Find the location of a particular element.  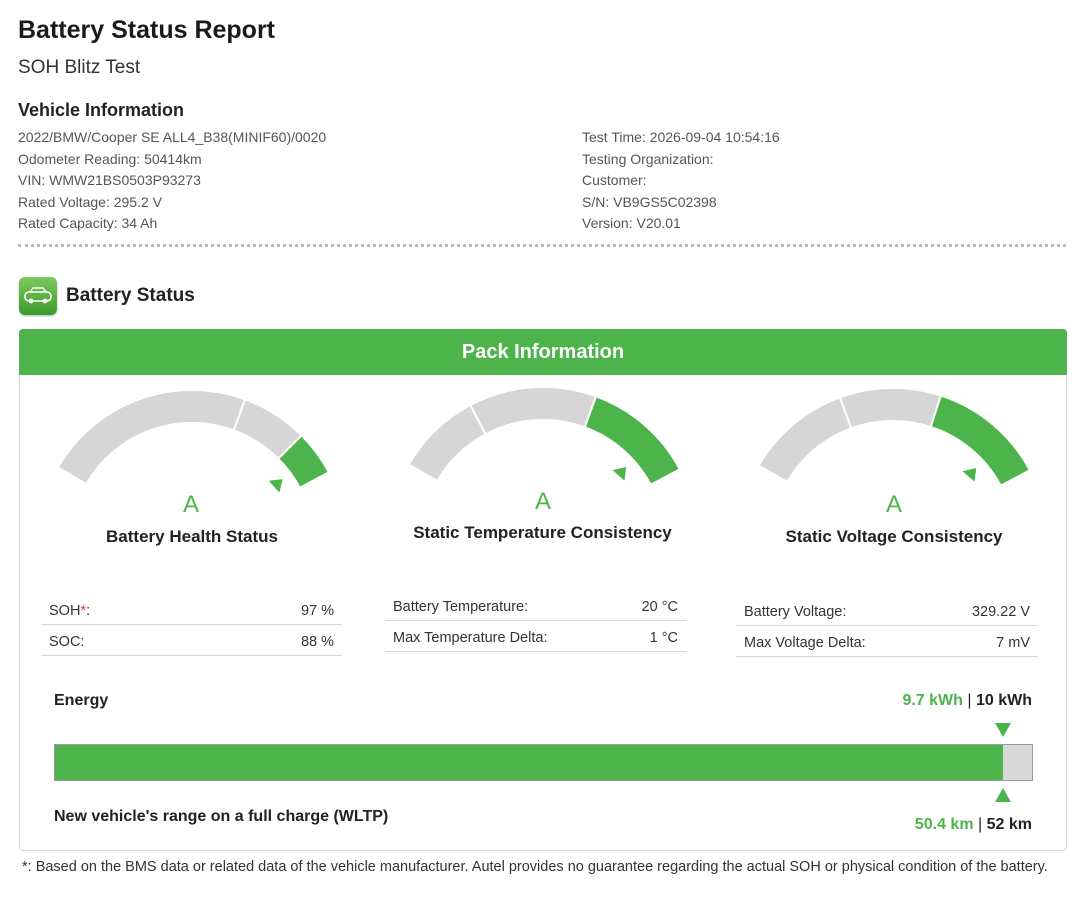

max-voltage-delta-value: 7 mV is located at coordinates (1013, 643).